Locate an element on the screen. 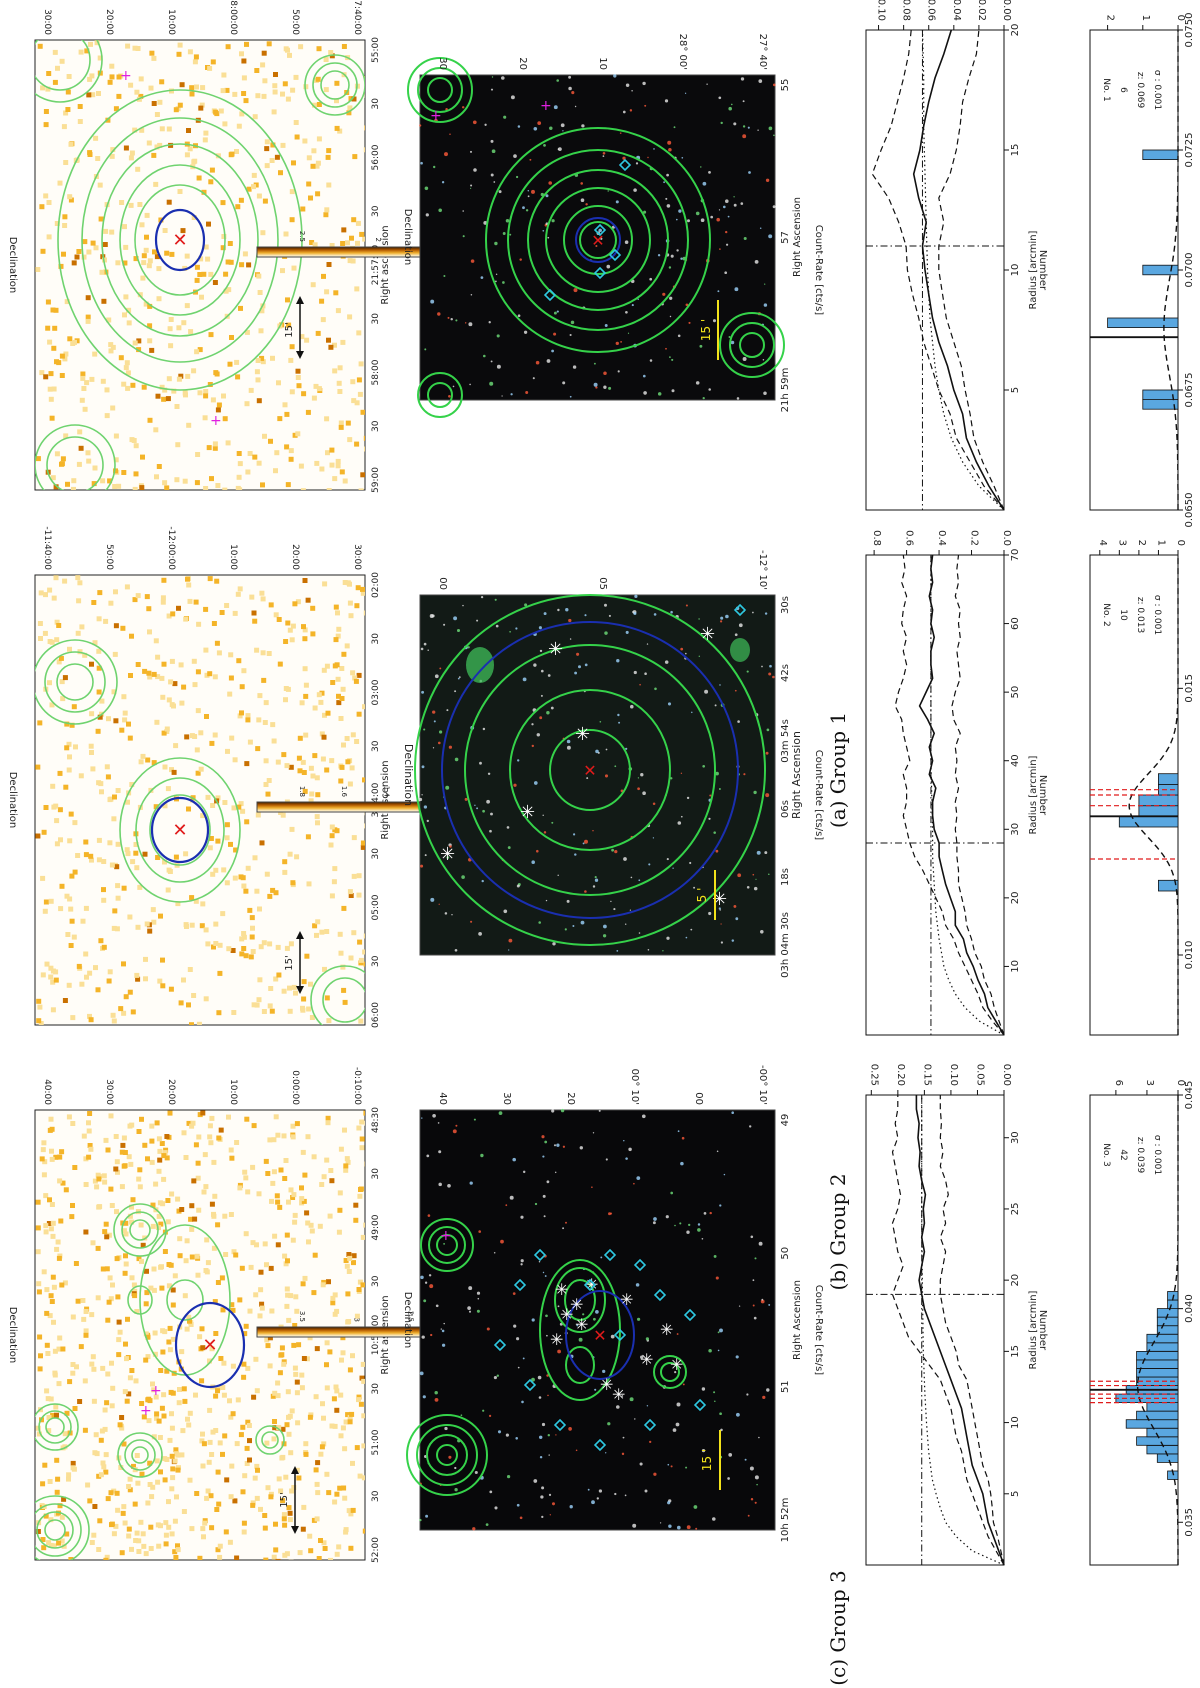 This screenshot has width=1200, height=1688. colorbar-tick-label: 2.5 is located at coordinates (302, 236).